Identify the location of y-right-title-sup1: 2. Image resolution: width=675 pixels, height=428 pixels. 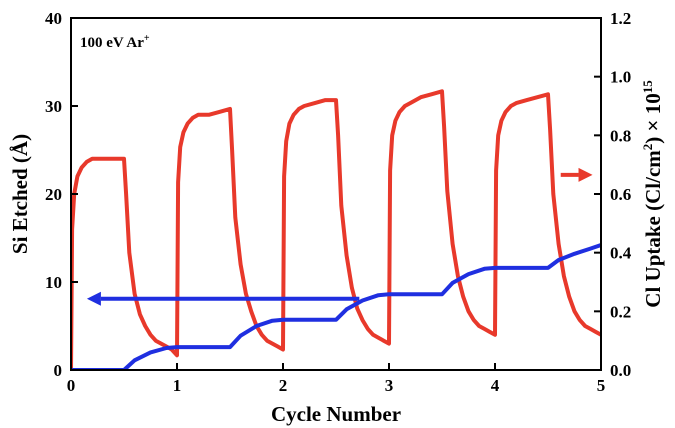
(647, 147).